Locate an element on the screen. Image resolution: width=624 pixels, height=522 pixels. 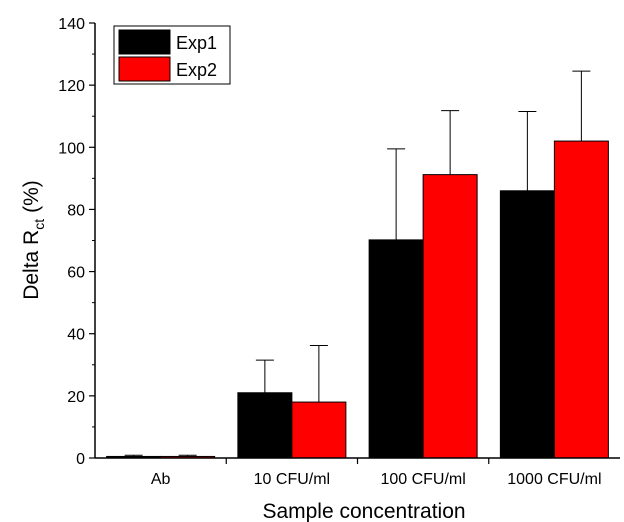
y-axis-label: Delta Rct (%) is located at coordinates (33, 240).